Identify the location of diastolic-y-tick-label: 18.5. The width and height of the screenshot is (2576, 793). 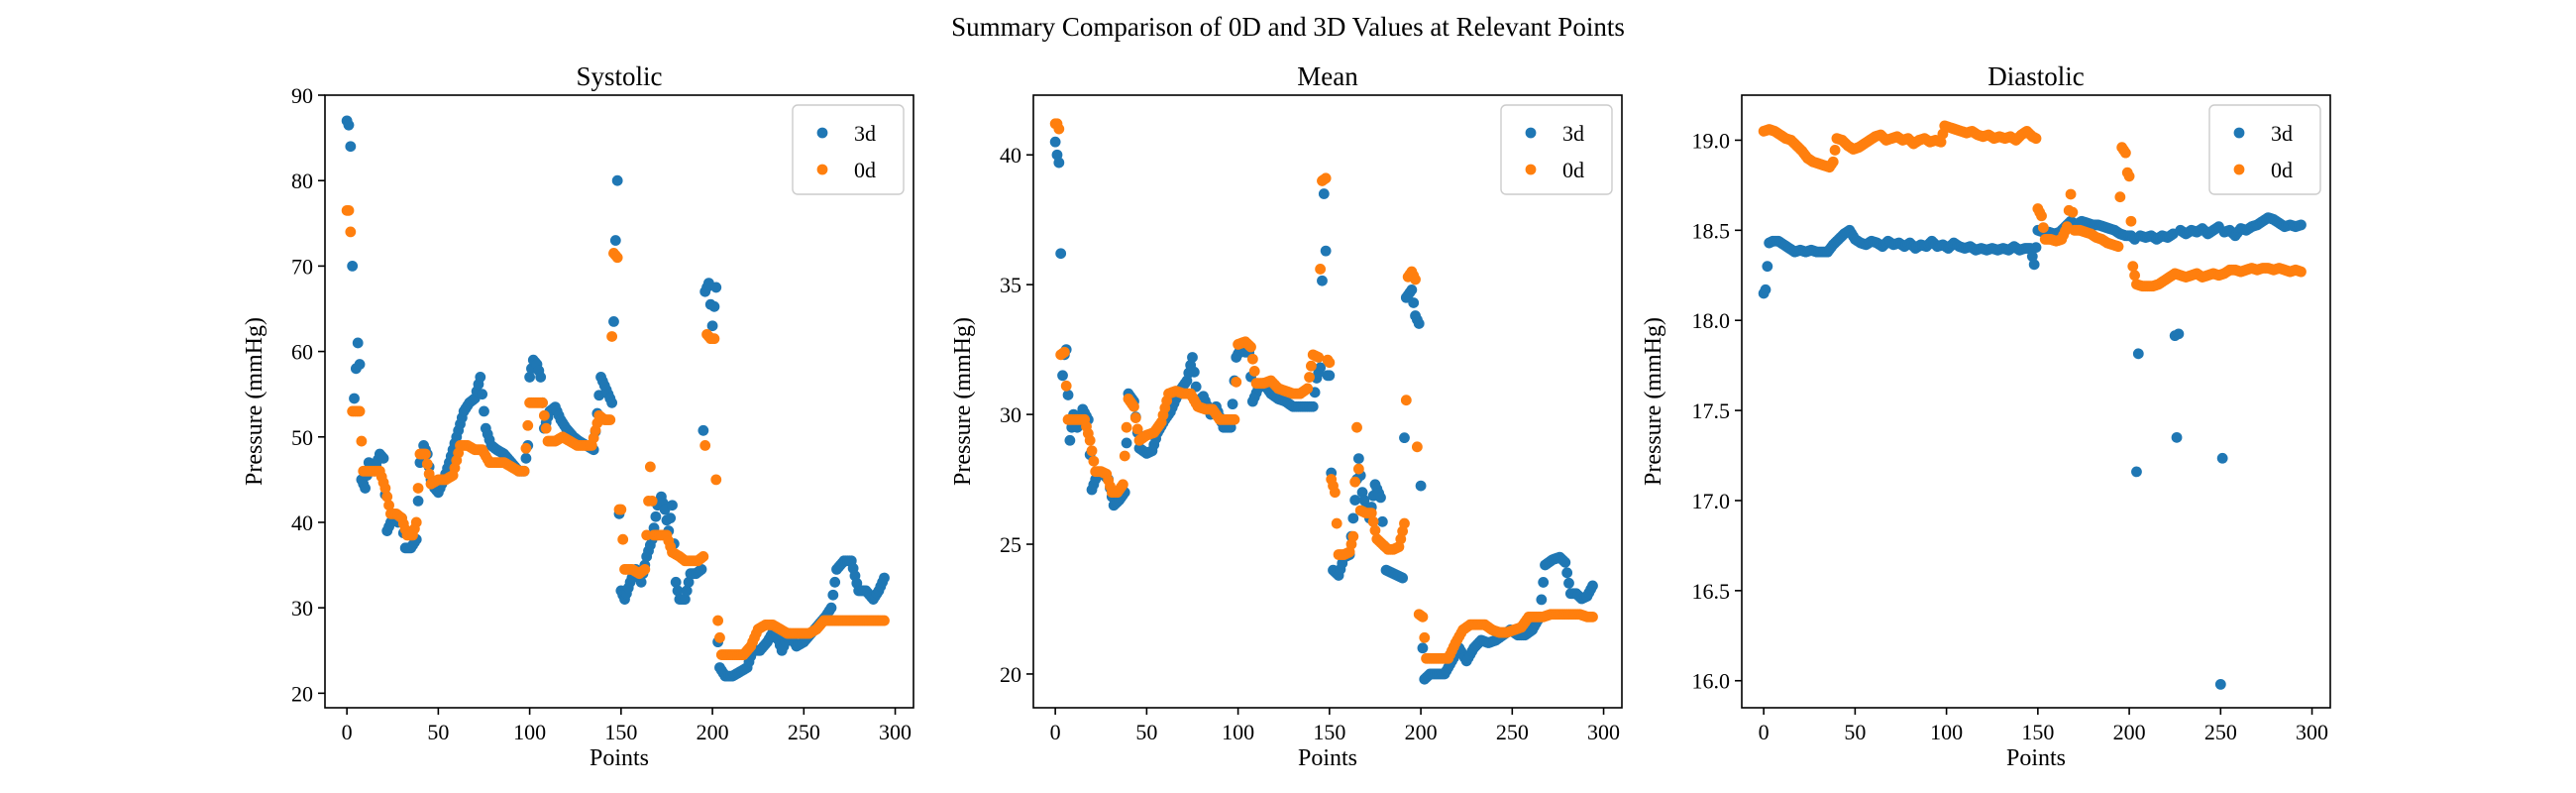
(1712, 230).